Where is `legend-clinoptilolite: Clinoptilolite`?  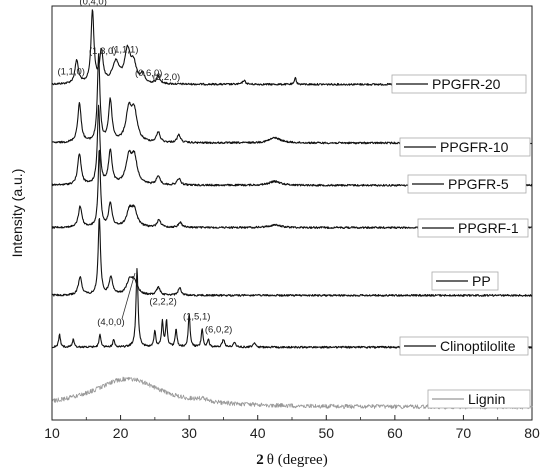 legend-clinoptilolite: Clinoptilolite is located at coordinates (464, 346).